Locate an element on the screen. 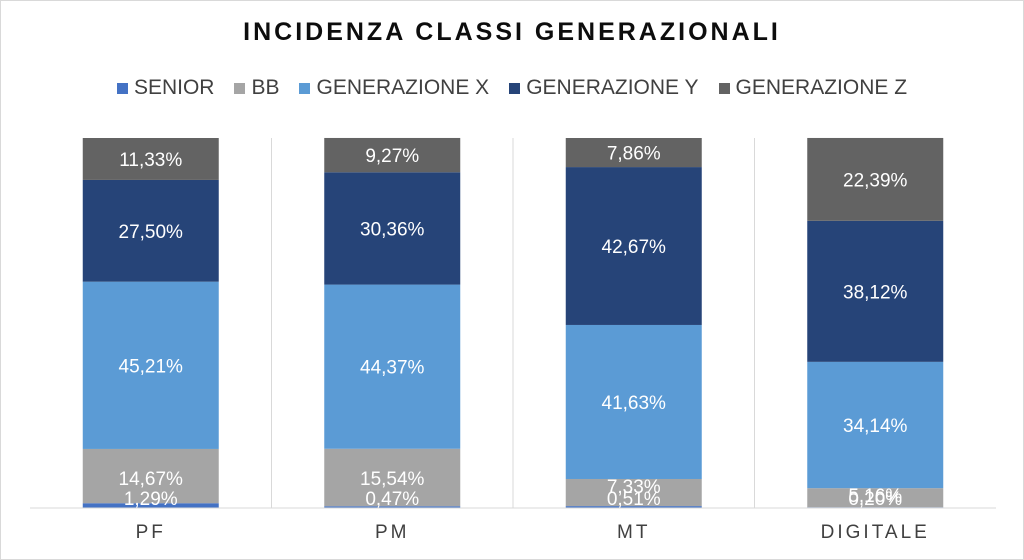  bar-generazione-x-pf is located at coordinates (150, 365).